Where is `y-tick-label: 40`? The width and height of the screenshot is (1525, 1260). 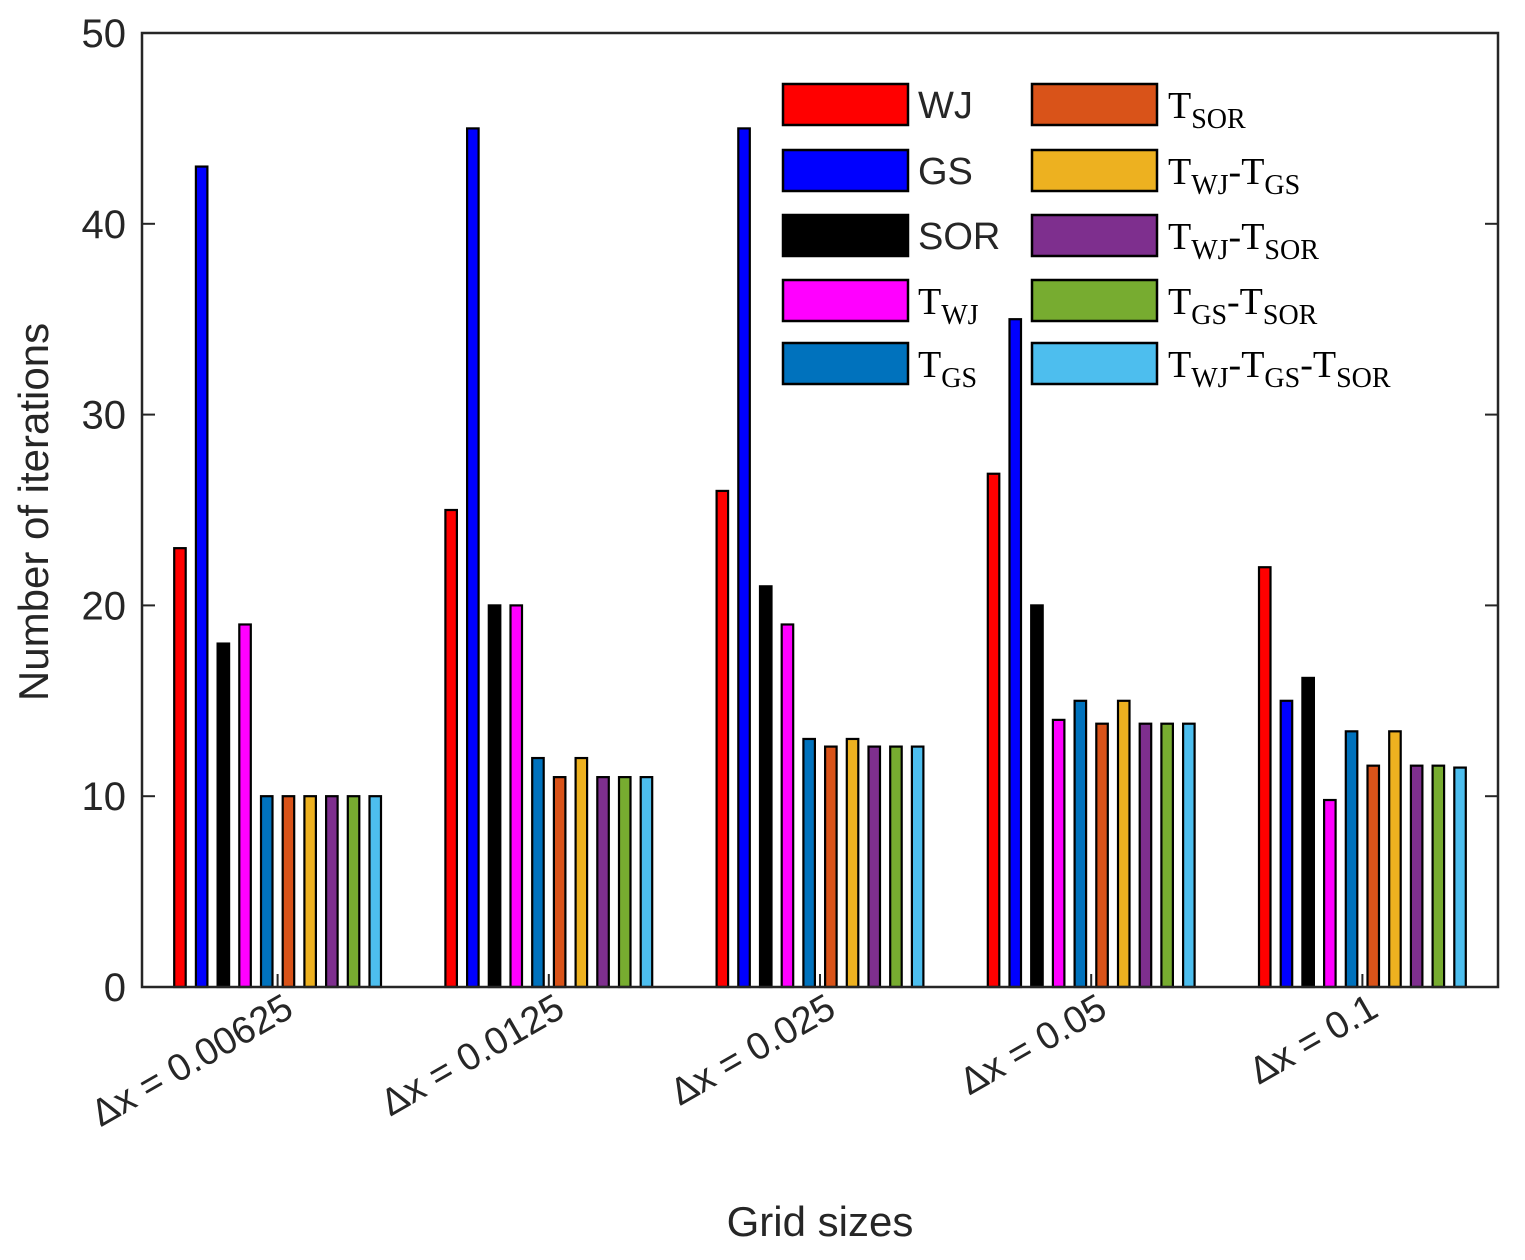 y-tick-label: 40 is located at coordinates (104, 225).